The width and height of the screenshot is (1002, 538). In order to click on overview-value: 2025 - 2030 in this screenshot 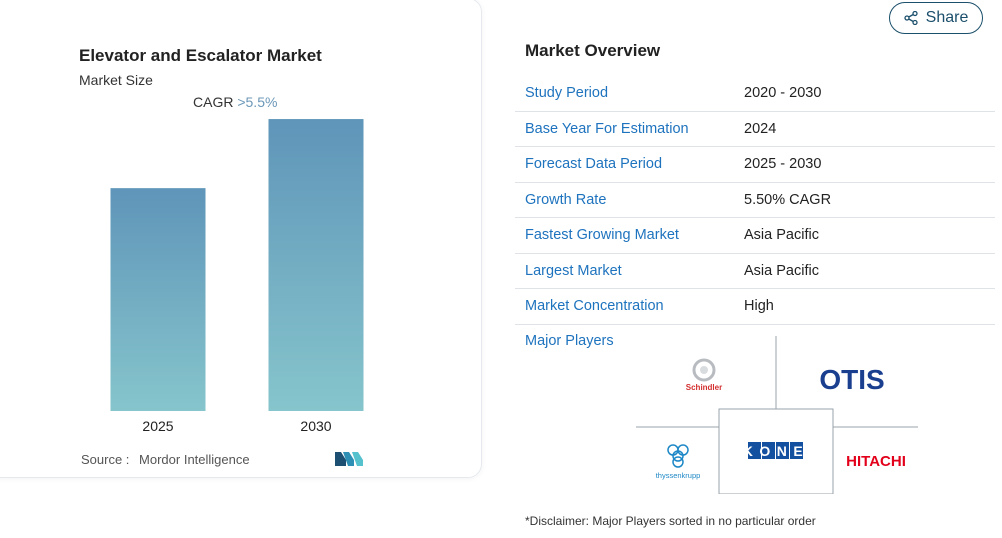, I will do `click(783, 164)`.